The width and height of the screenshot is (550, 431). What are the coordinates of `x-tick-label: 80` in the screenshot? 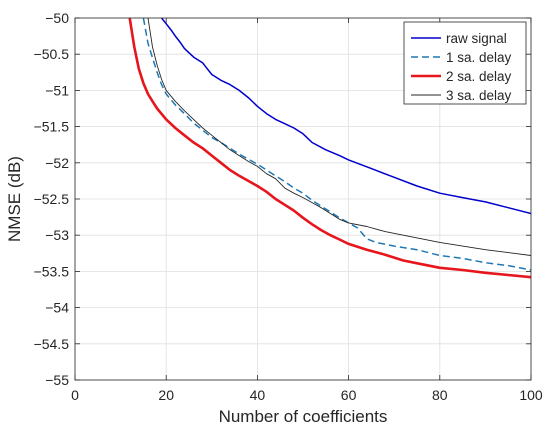 It's located at (440, 395).